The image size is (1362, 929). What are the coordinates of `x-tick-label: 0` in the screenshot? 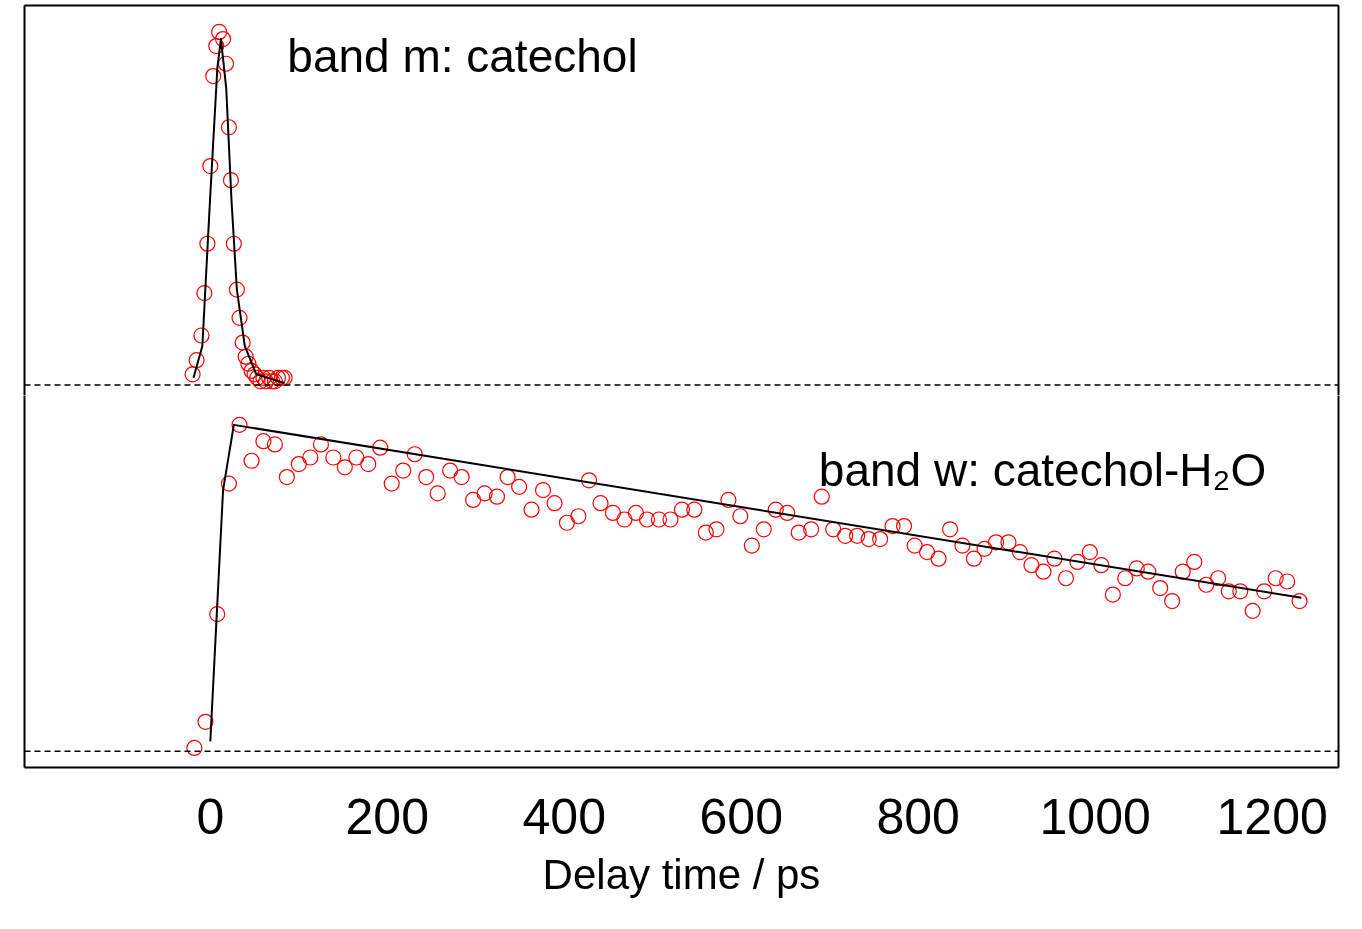 It's located at (210, 816).